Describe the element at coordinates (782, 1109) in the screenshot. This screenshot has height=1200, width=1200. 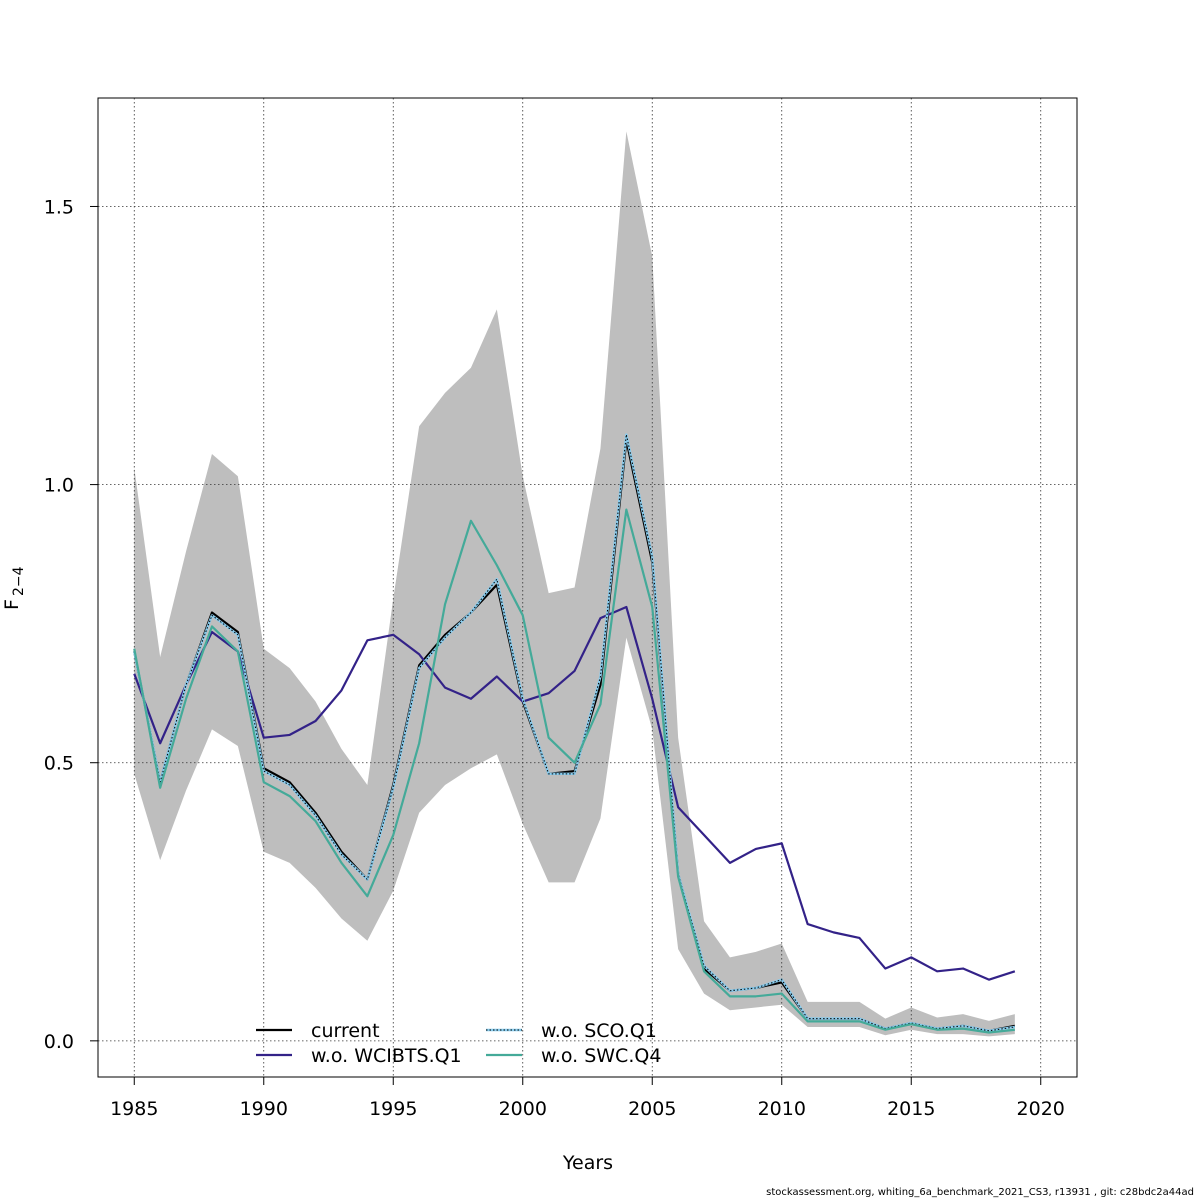
I see `x-tick-label-2010: 2010` at that location.